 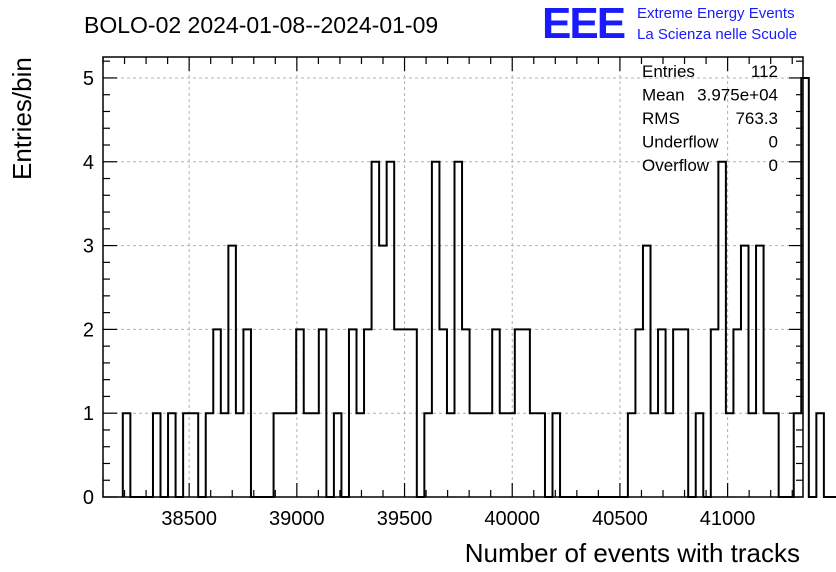 I want to click on stats-value: 763.3, so click(x=756, y=118).